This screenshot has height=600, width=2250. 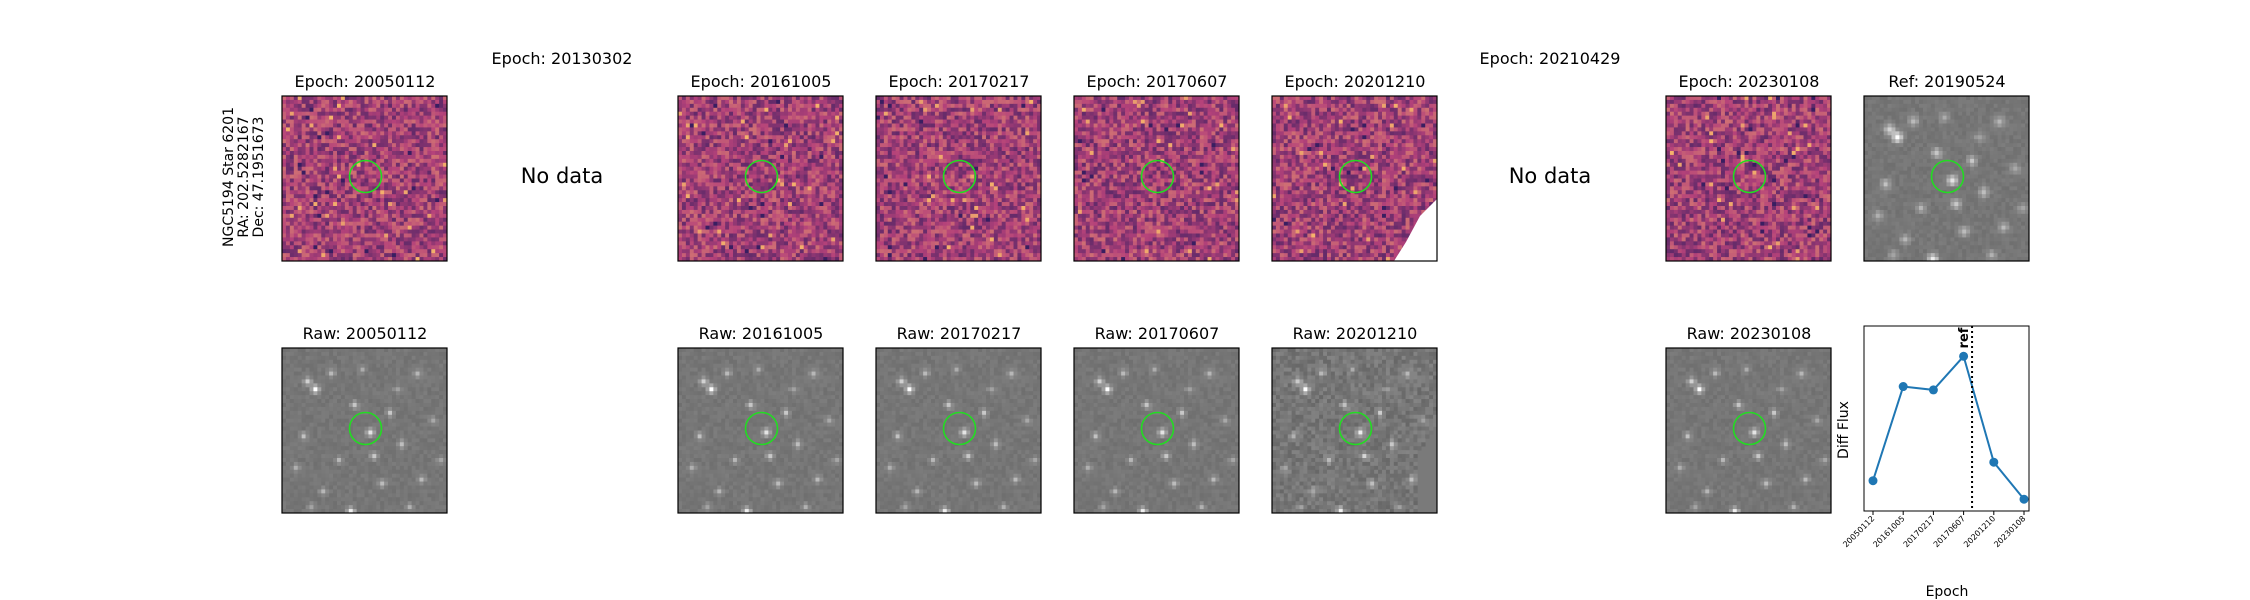 I want to click on epoch-title-0: Epoch: 20050112, so click(x=365, y=81).